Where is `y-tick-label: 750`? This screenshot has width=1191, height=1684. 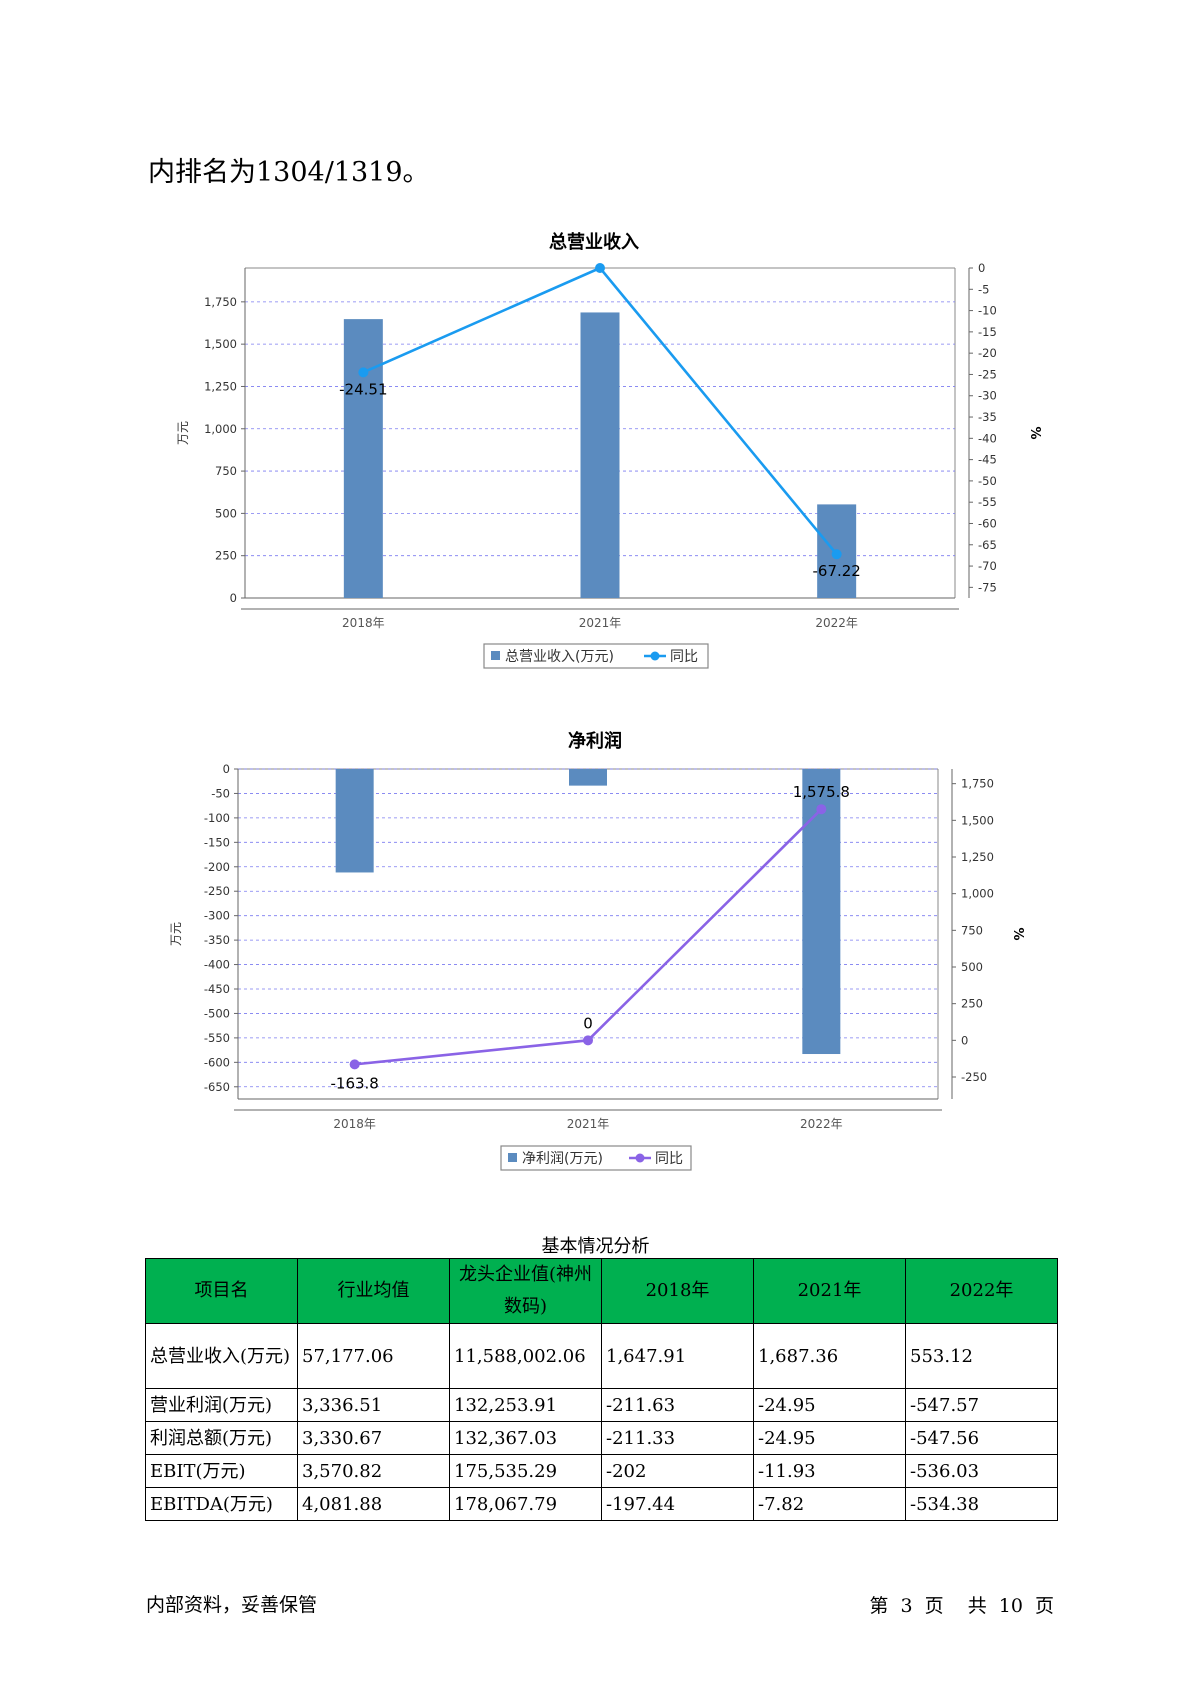
y-tick-label: 750 is located at coordinates (226, 471).